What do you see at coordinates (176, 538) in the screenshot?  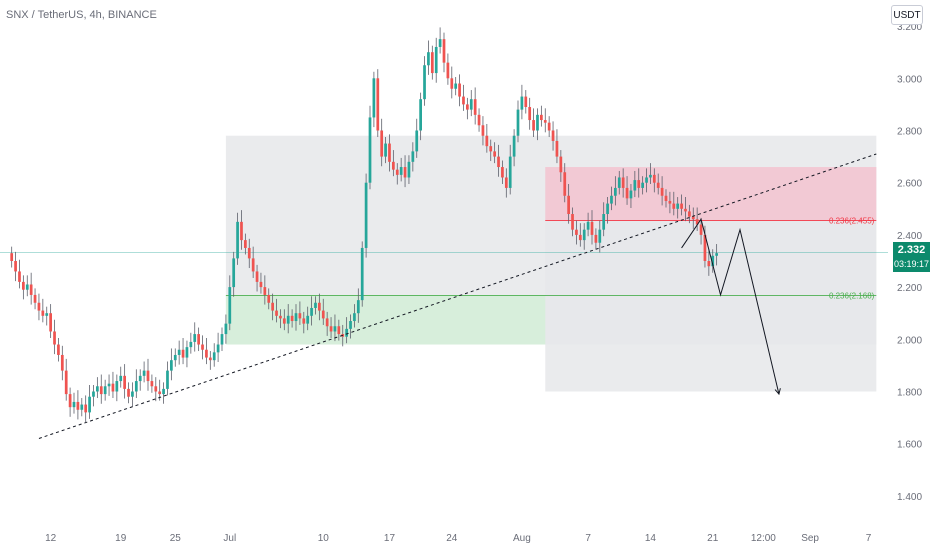 I see `x-tick-label: 25` at bounding box center [176, 538].